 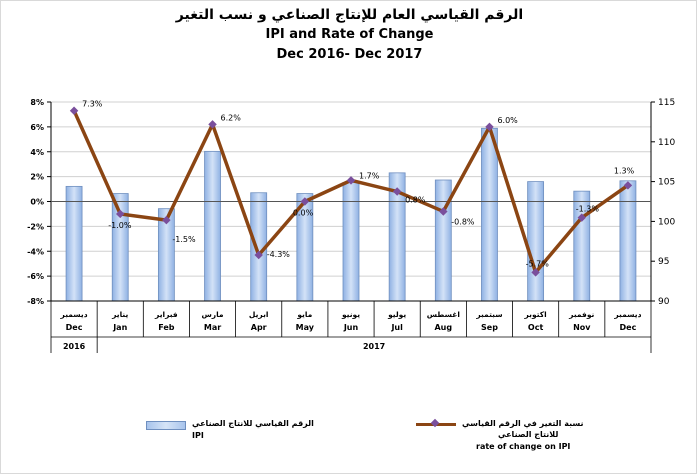 I want to click on category-label-arabic: يوليو, so click(x=396, y=314).